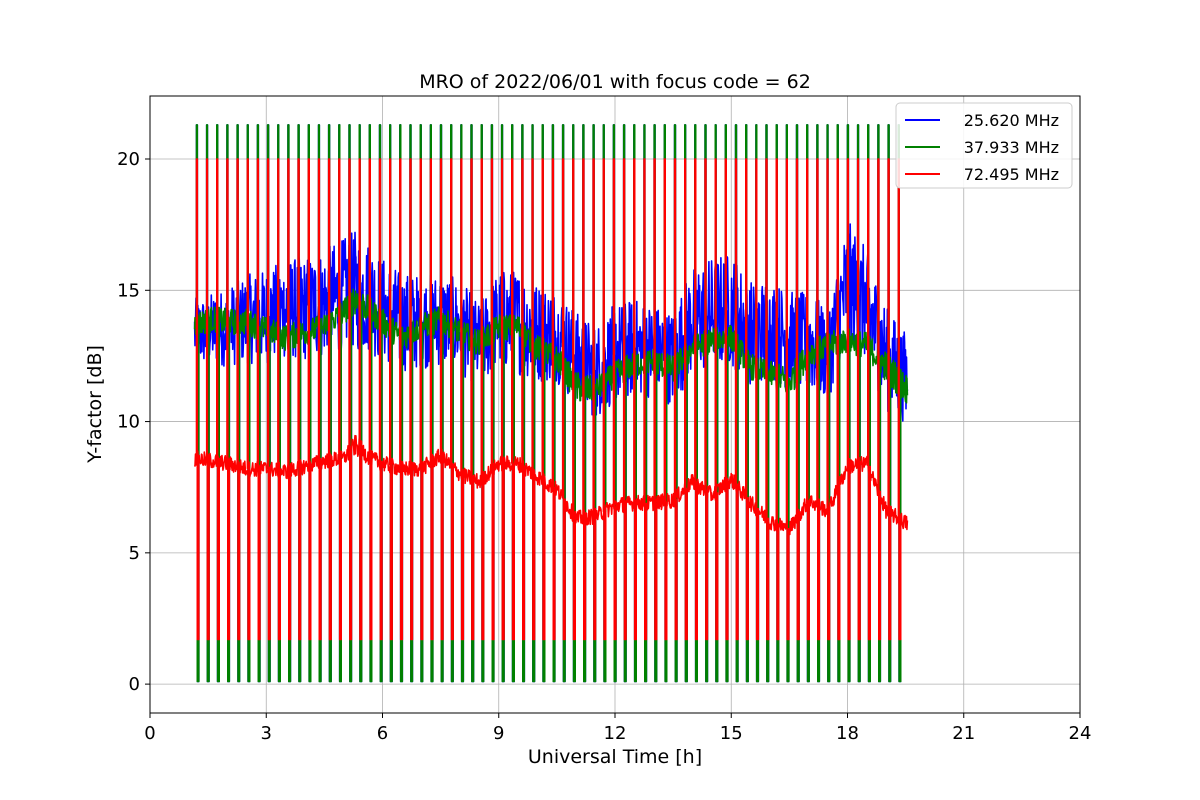 This screenshot has width=1200, height=800. I want to click on x-tick-label: 18, so click(847, 733).